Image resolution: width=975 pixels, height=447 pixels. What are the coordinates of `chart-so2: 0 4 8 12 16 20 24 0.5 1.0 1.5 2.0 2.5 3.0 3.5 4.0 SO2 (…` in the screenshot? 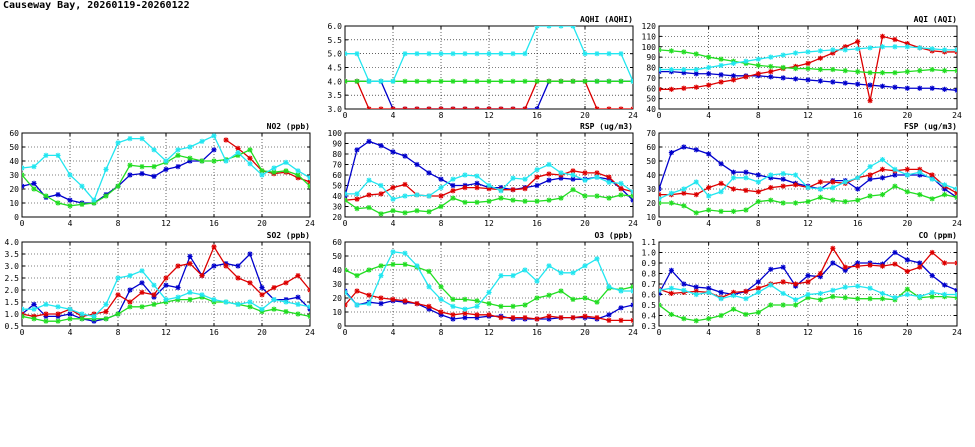 It's located at (160, 284).